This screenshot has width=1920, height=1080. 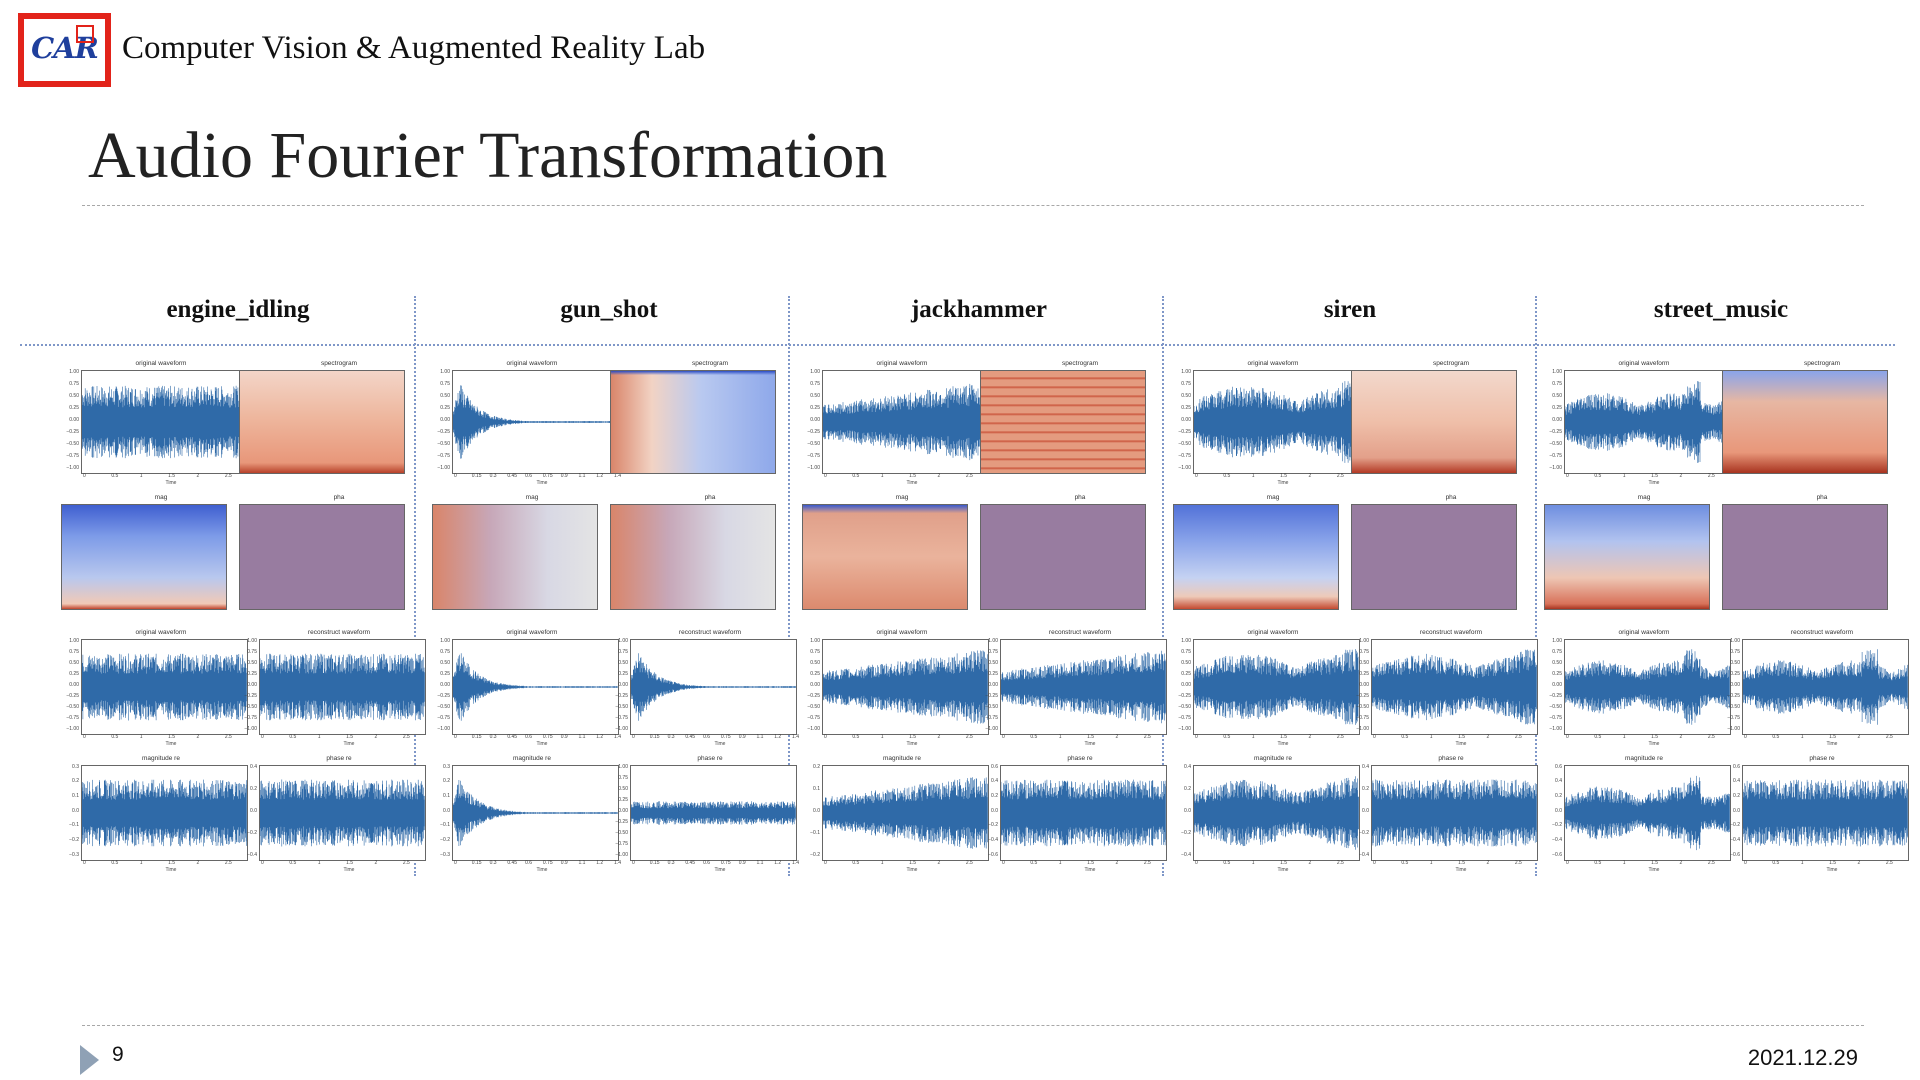 What do you see at coordinates (1557, 651) in the screenshot?
I see `y-tick-label: 0.75` at bounding box center [1557, 651].